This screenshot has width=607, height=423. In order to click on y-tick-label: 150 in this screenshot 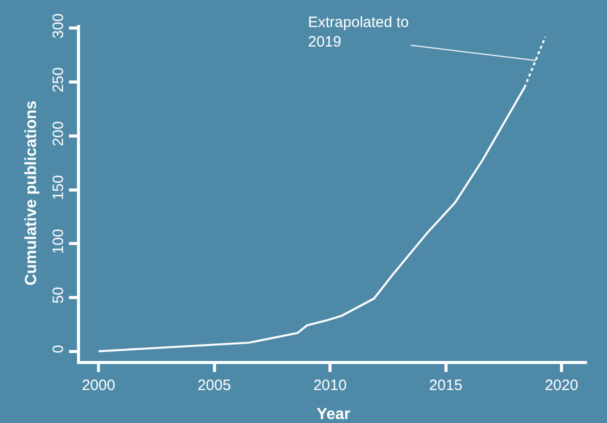, I will do `click(58, 187)`.